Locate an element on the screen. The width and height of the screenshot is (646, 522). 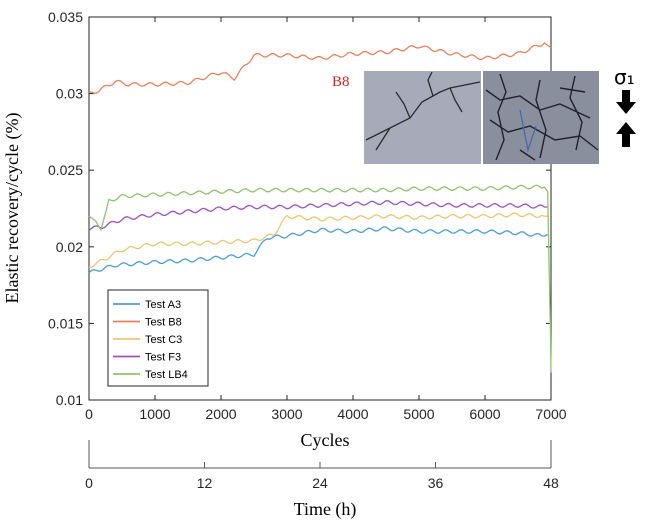
crack-lines is located at coordinates (423, 111).